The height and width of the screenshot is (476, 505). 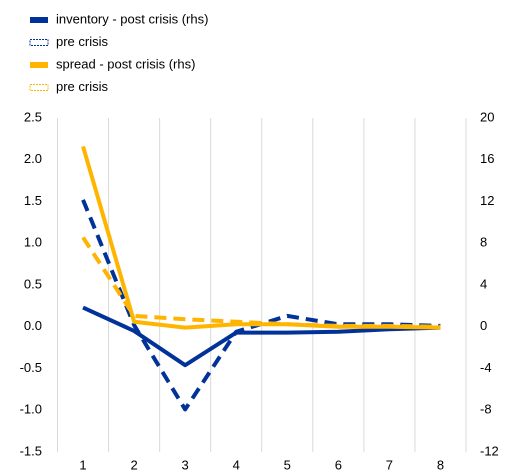 What do you see at coordinates (31, 367) in the screenshot?
I see `y-tick-label: -0.5` at bounding box center [31, 367].